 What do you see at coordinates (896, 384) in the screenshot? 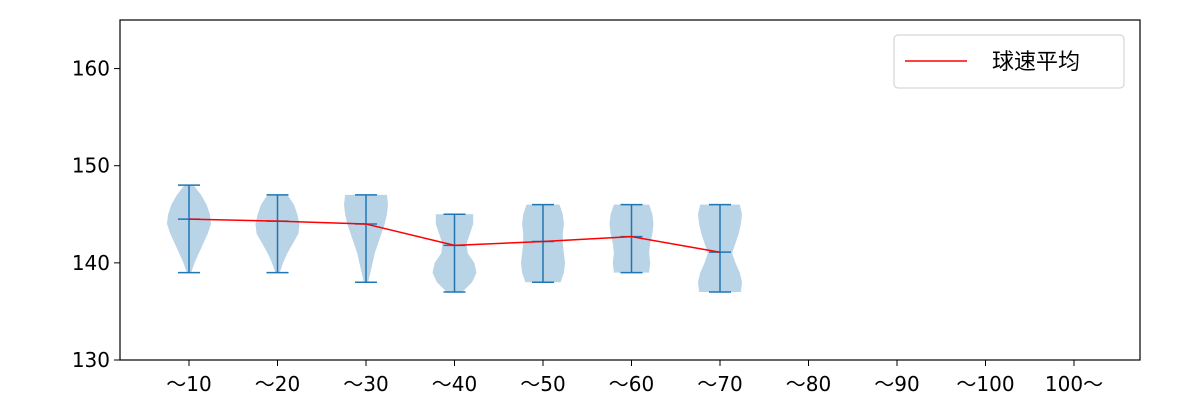
I see `x-tick-label: ～90` at bounding box center [896, 384].